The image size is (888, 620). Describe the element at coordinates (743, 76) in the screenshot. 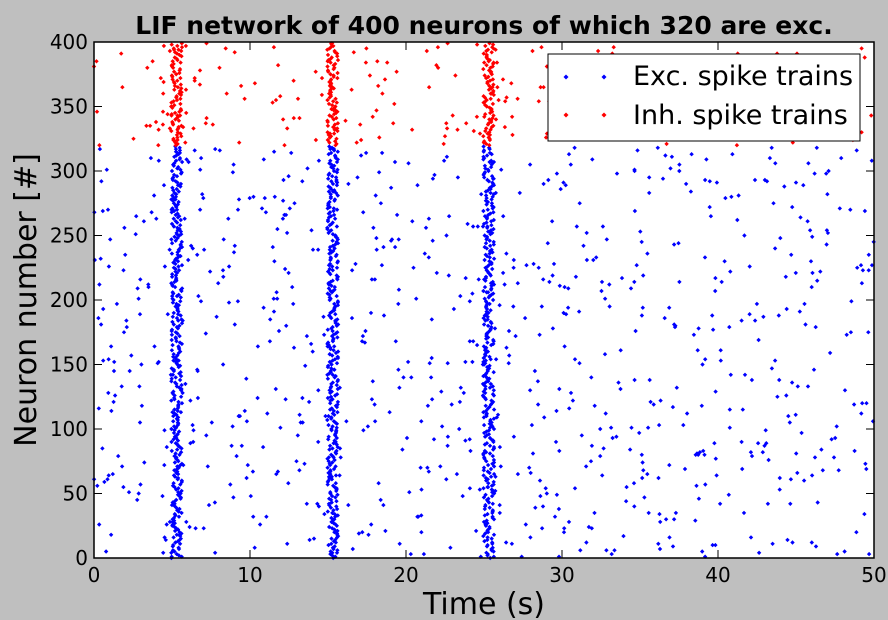

I see `legend-label-exc: Exc. spike trains` at that location.